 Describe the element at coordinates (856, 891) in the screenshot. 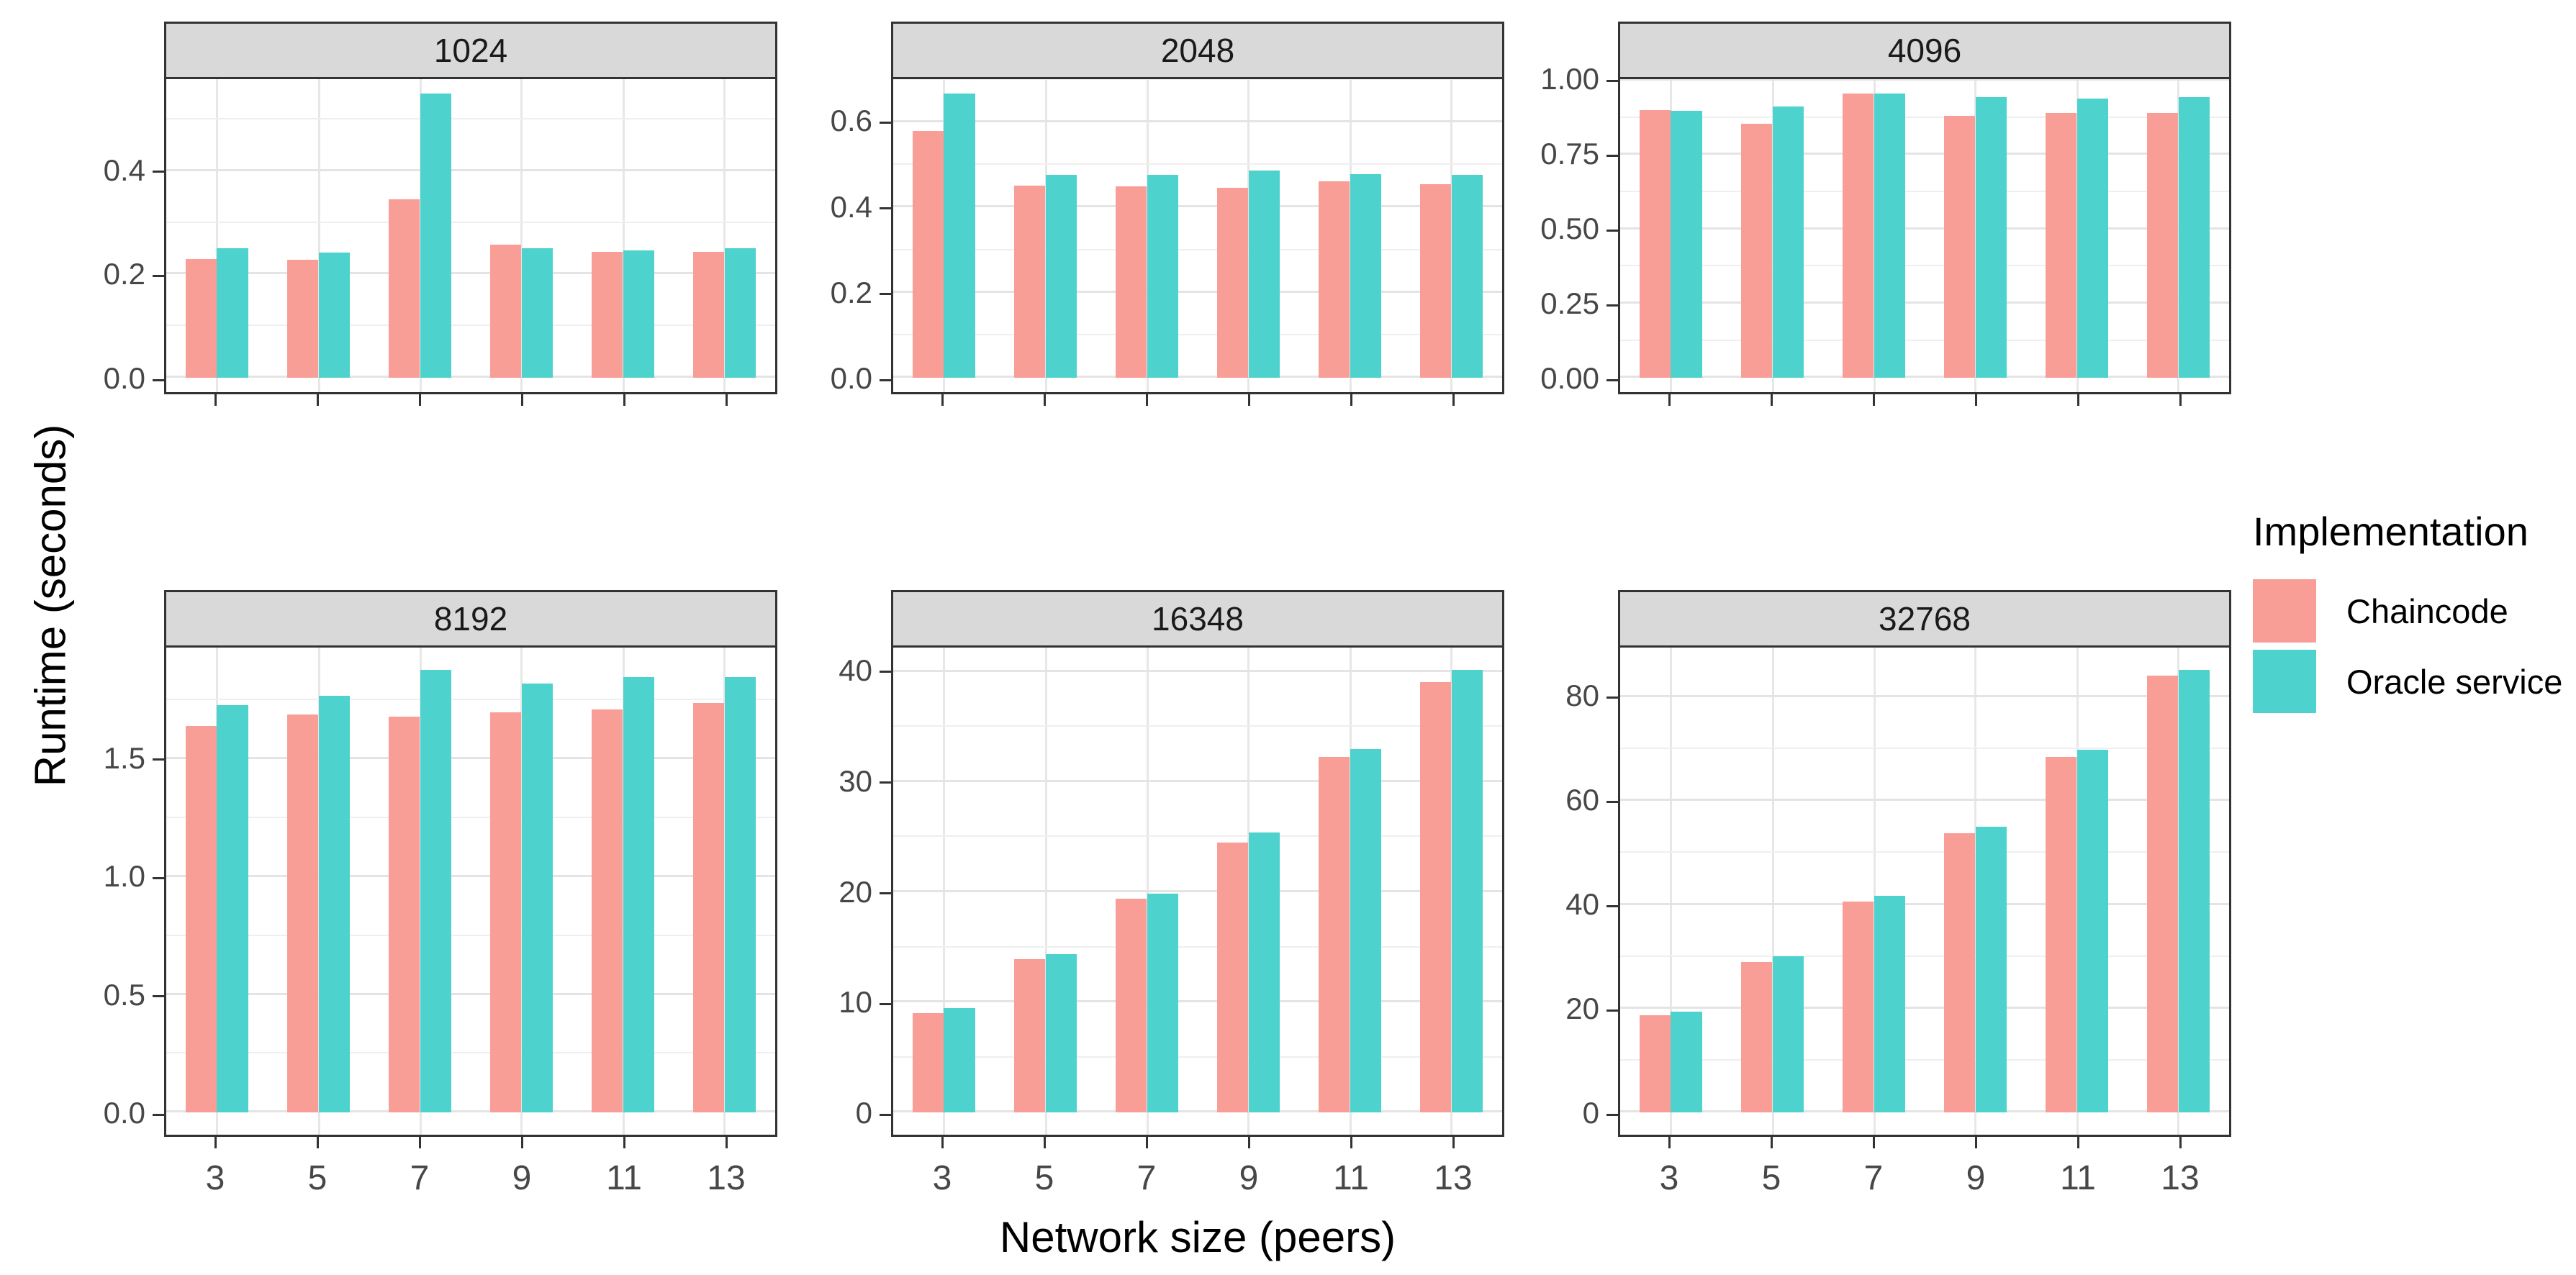

I see `y-tick-label: 20` at that location.